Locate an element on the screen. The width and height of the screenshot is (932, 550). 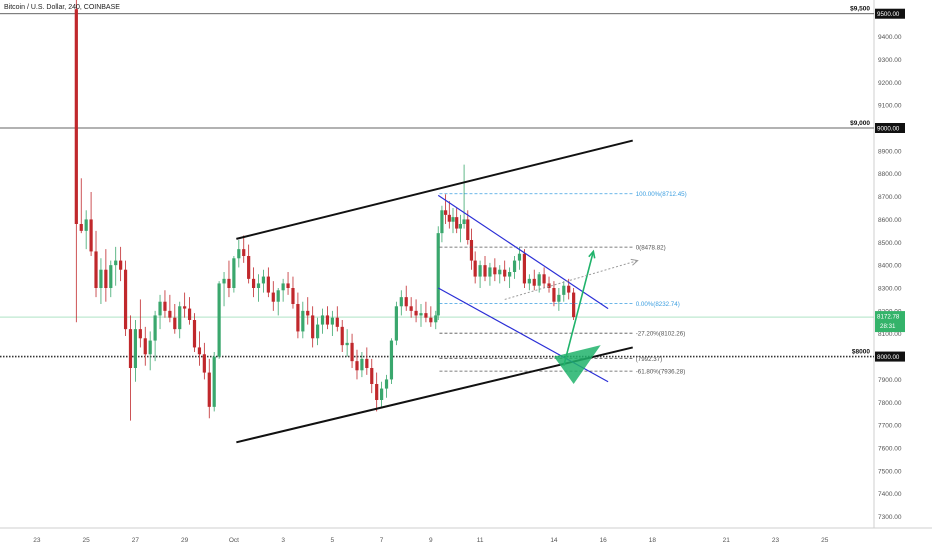
x-tick-label: 3 is located at coordinates (283, 540).